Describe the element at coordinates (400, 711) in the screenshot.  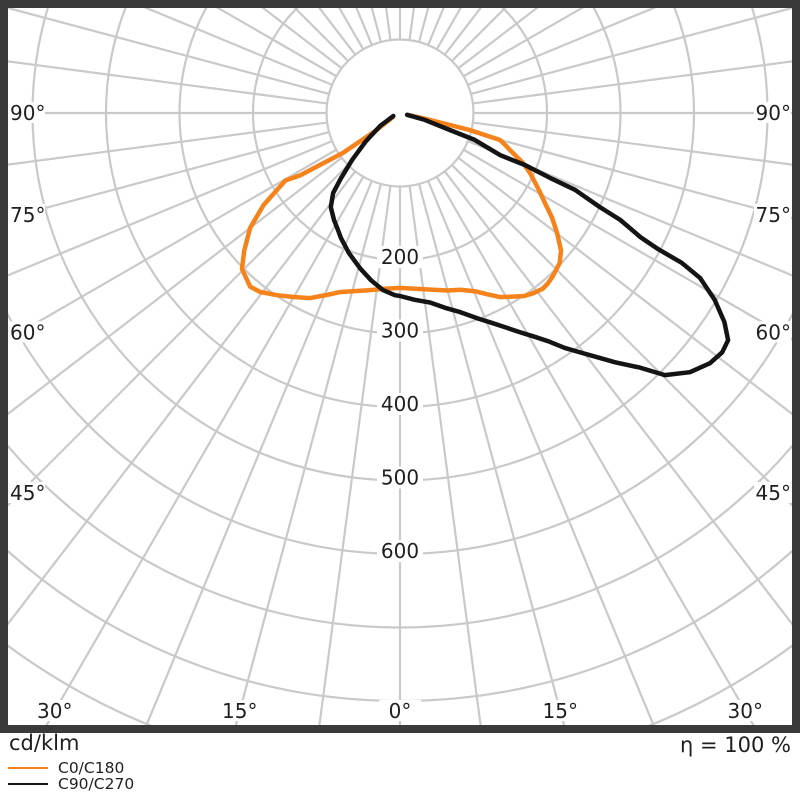
I see `svg-text: 0°` at that location.